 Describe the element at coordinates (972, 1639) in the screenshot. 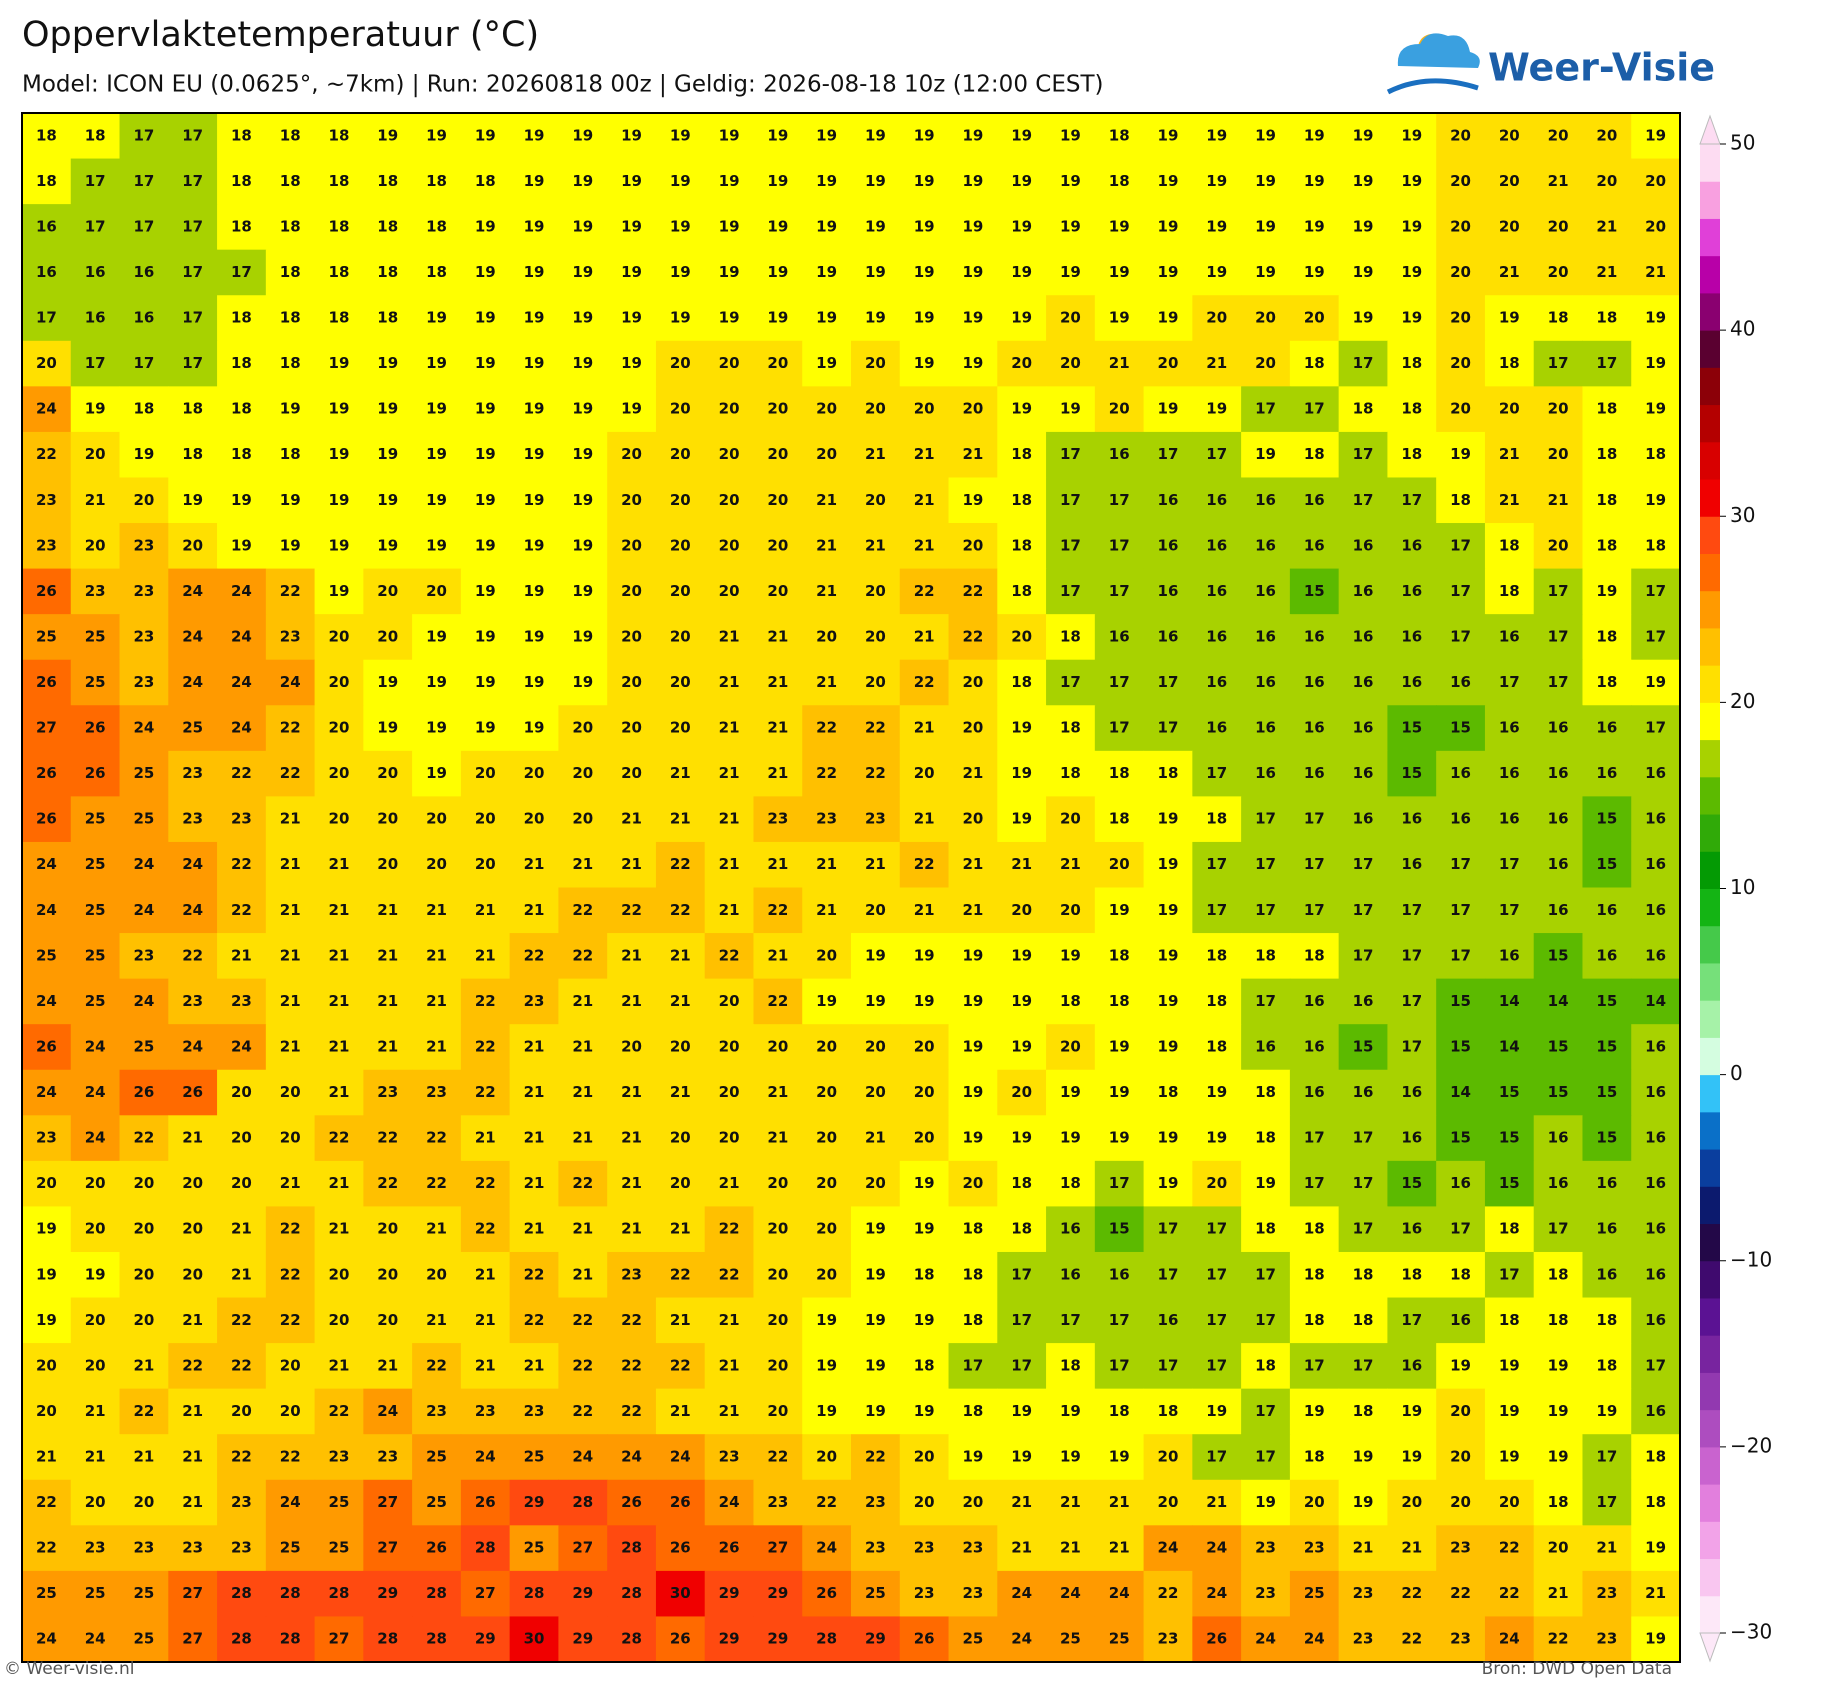

I see `temperature-label: 25` at that location.